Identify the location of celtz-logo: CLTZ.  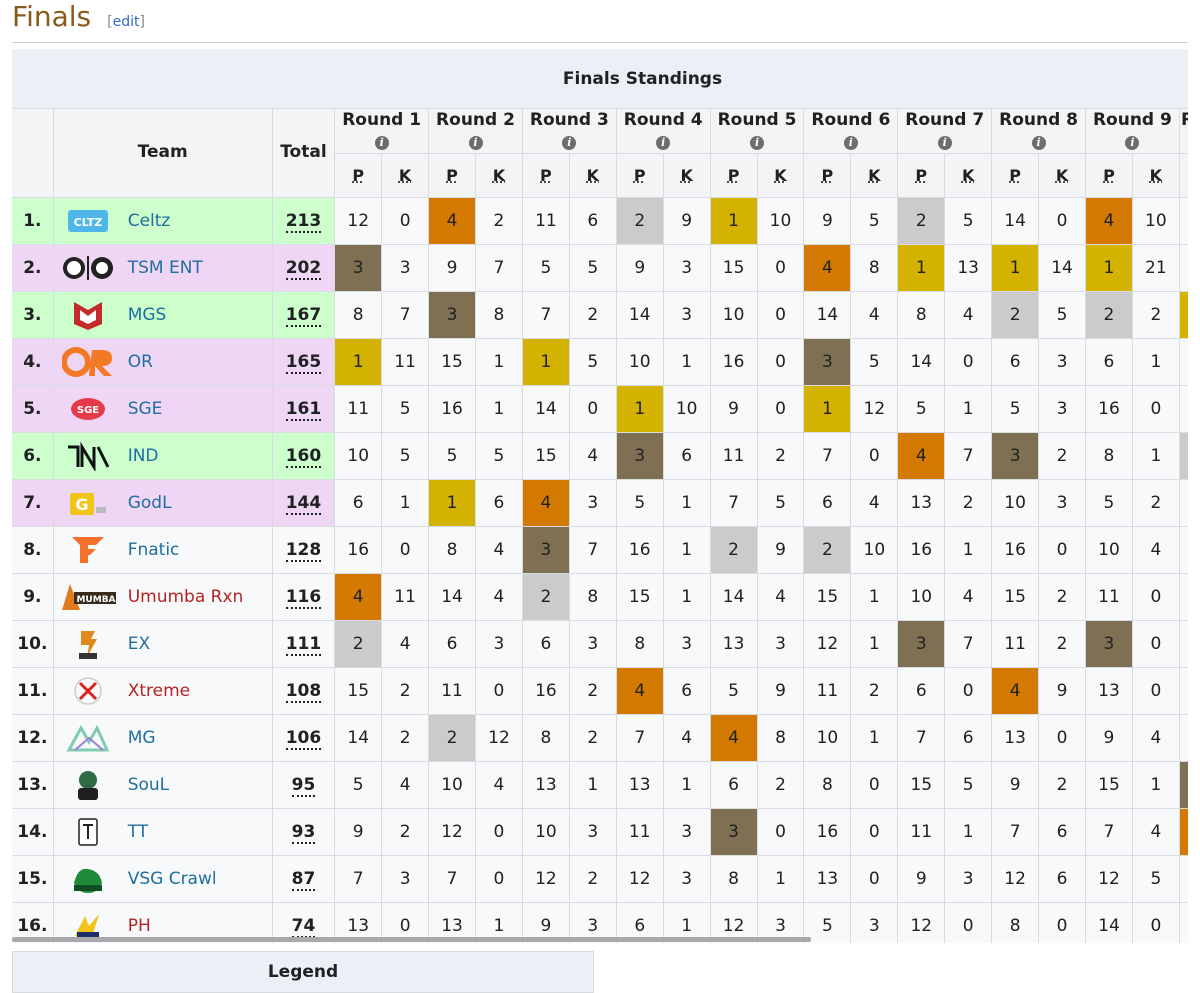
(88, 221).